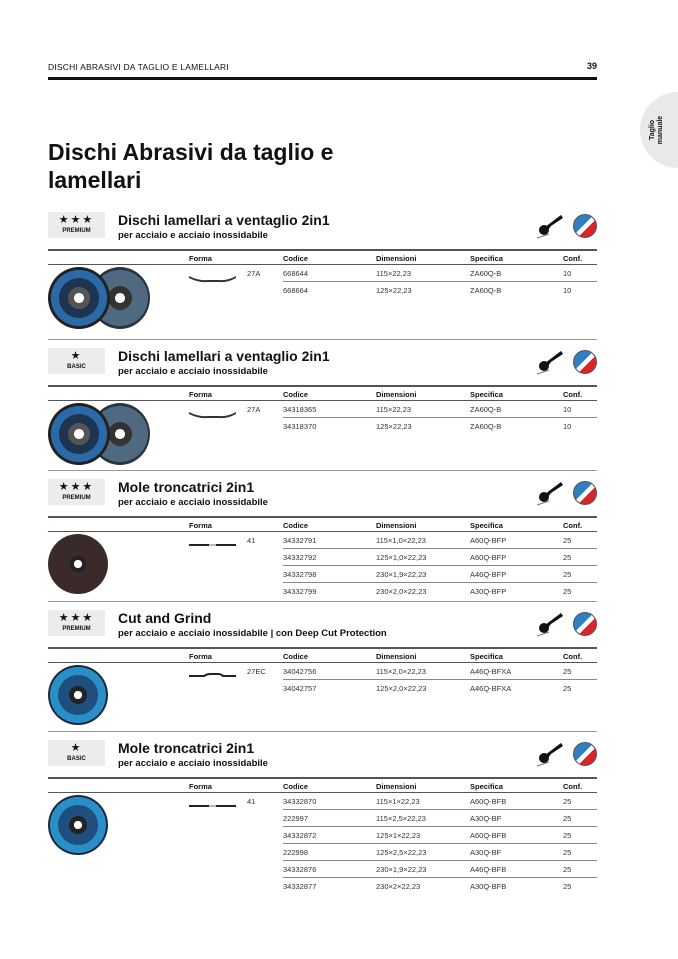 The height and width of the screenshot is (959, 678). I want to click on codice-cell: 34318365, so click(300, 409).